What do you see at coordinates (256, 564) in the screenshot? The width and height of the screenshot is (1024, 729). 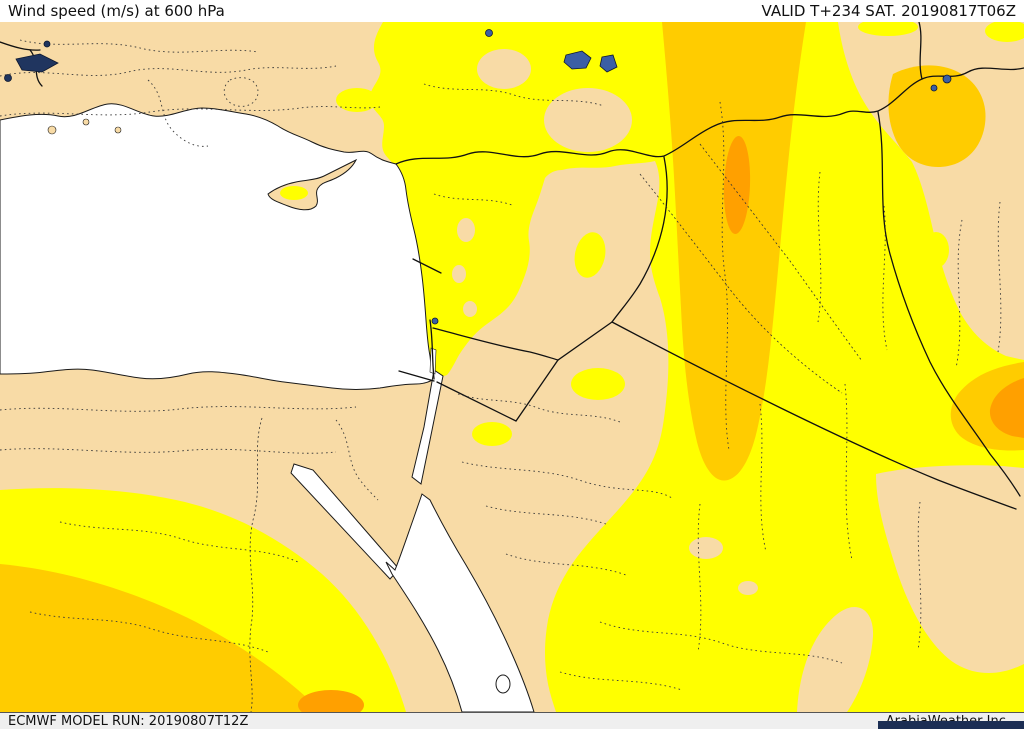 I see `nile-river` at bounding box center [256, 564].